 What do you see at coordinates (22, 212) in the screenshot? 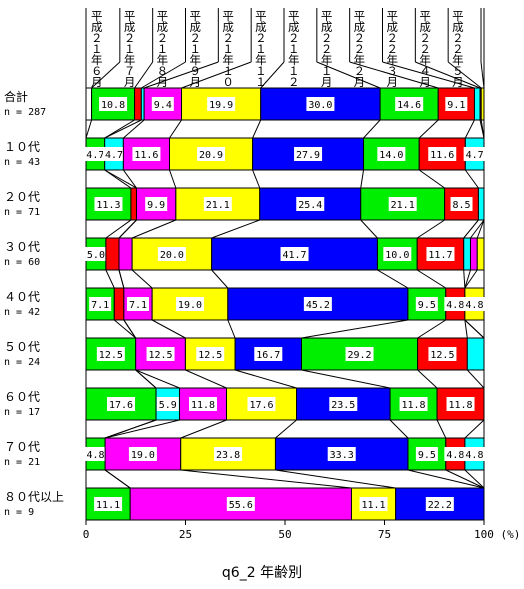
I see `category-n: n = 71` at bounding box center [22, 212].